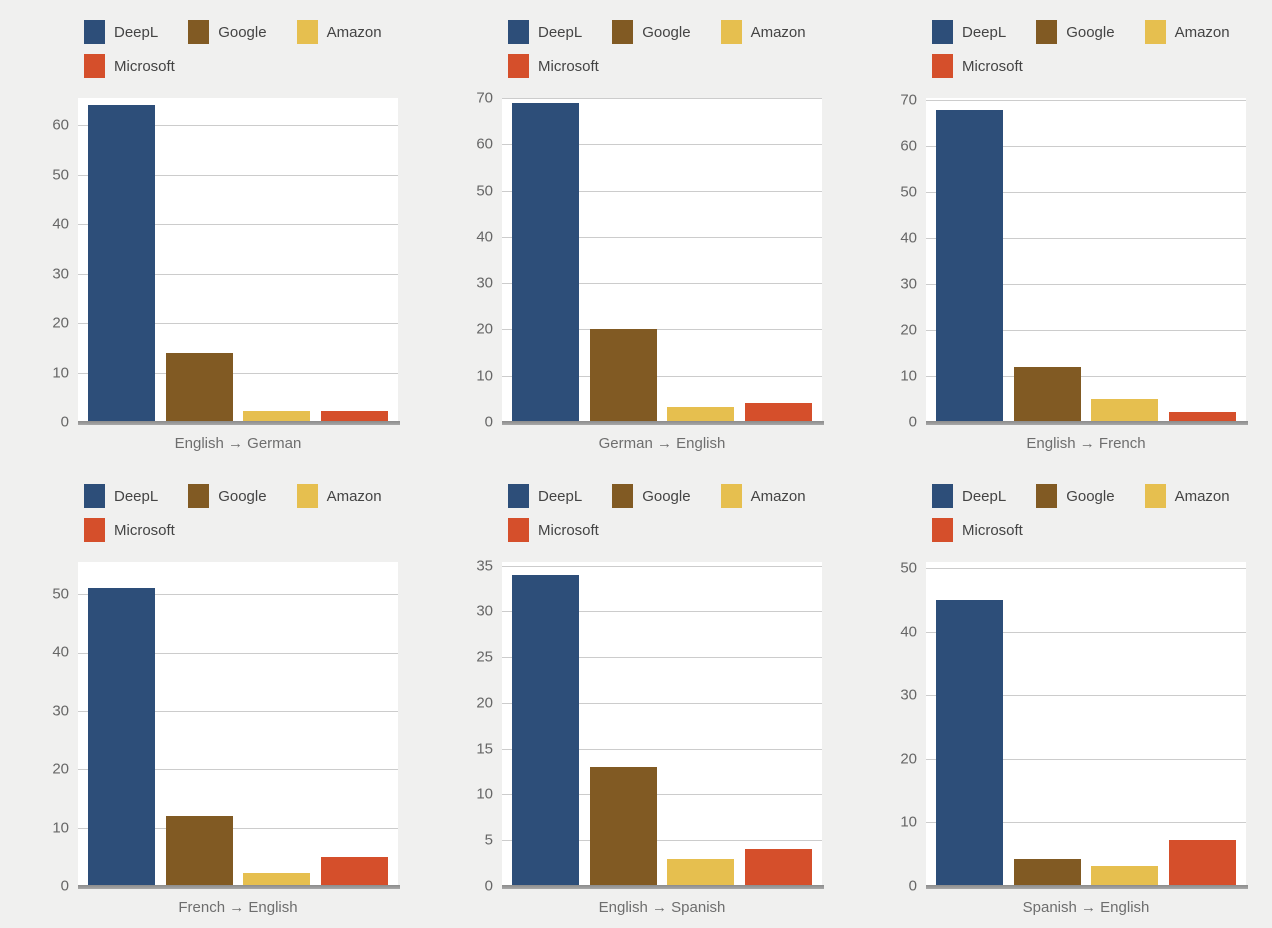 This screenshot has width=1272, height=928. What do you see at coordinates (662, 907) in the screenshot?
I see `x-axis-label: English → Spanish` at bounding box center [662, 907].